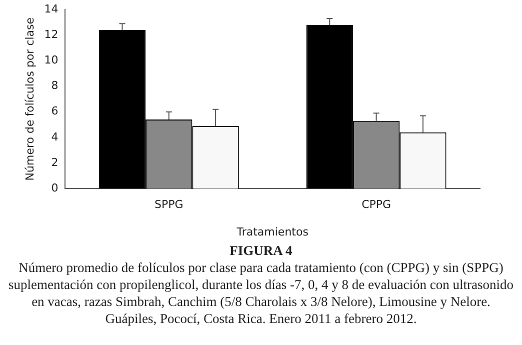  Describe the element at coordinates (54, 137) in the screenshot. I see `y-tick-label: 4` at that location.